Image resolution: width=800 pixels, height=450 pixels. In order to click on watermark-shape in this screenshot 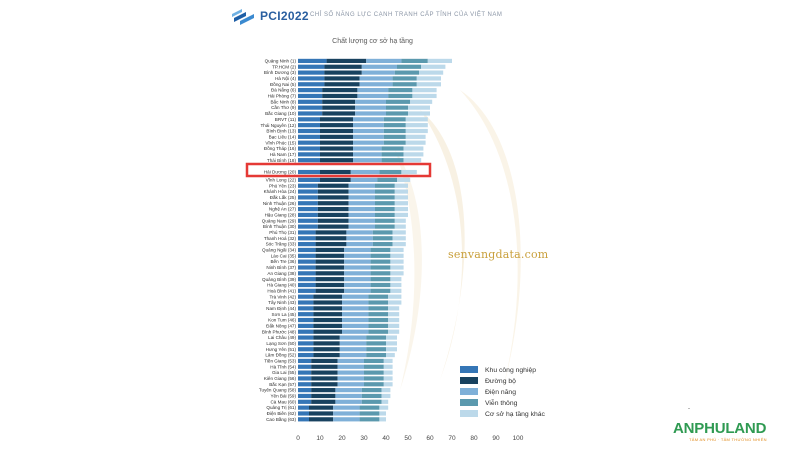, I will do `click(458, 245)`.